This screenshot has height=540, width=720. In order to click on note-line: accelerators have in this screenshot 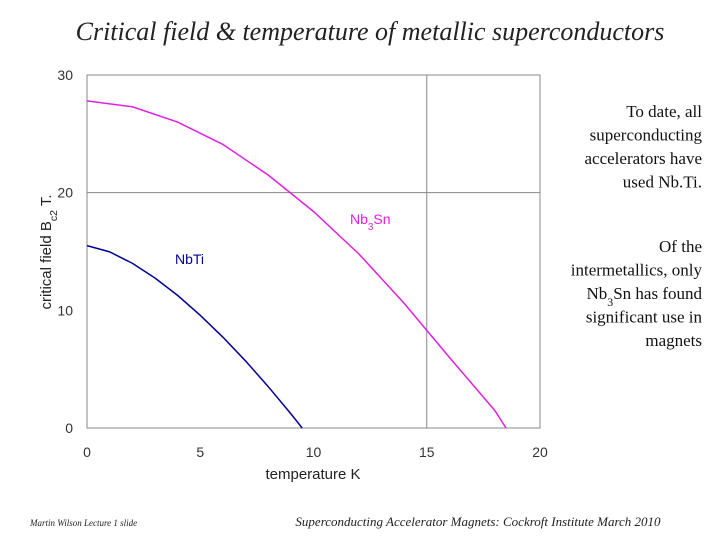, I will do `click(644, 158)`.